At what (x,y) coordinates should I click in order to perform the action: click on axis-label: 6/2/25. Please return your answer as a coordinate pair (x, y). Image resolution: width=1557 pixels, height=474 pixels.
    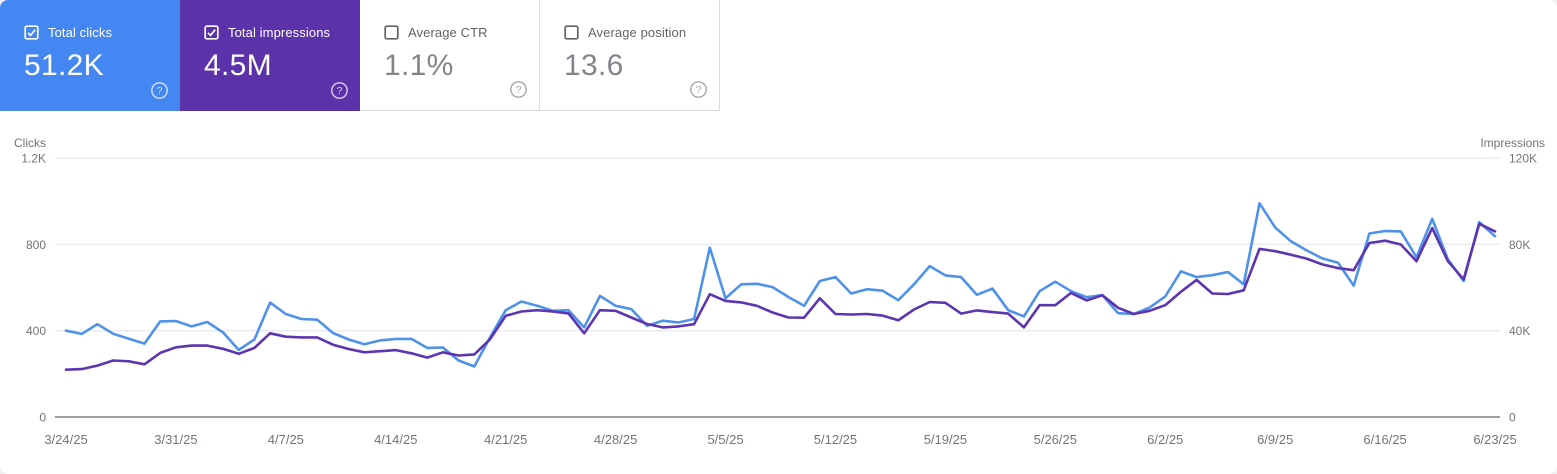
    Looking at the image, I should click on (1165, 439).